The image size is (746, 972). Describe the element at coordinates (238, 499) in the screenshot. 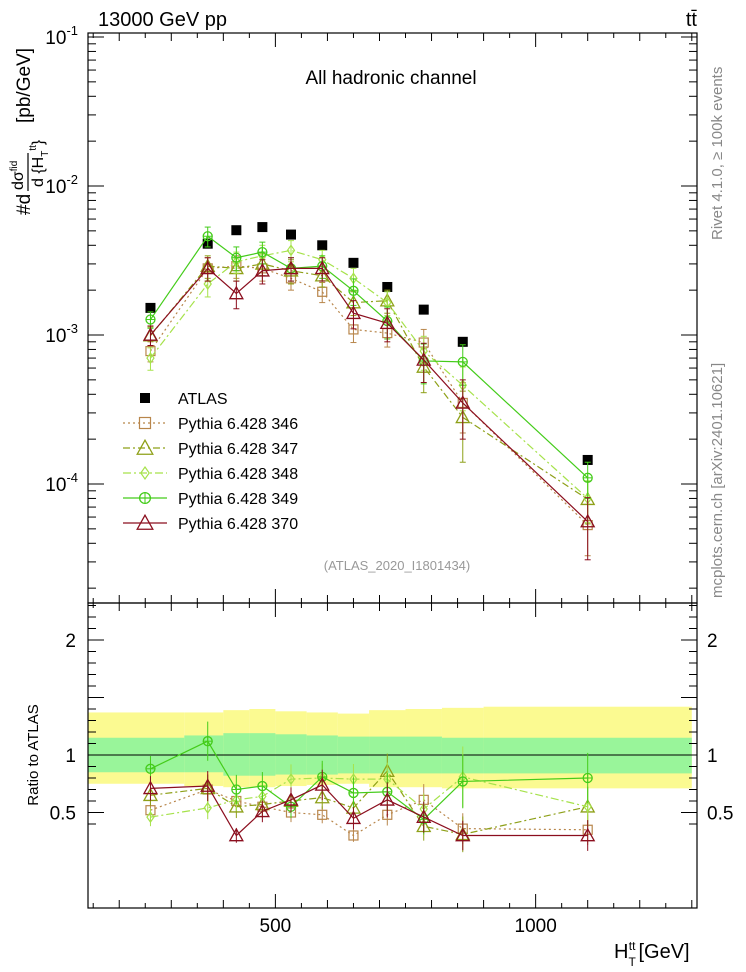

I see `legend-label: Pythia 6.428 349` at that location.